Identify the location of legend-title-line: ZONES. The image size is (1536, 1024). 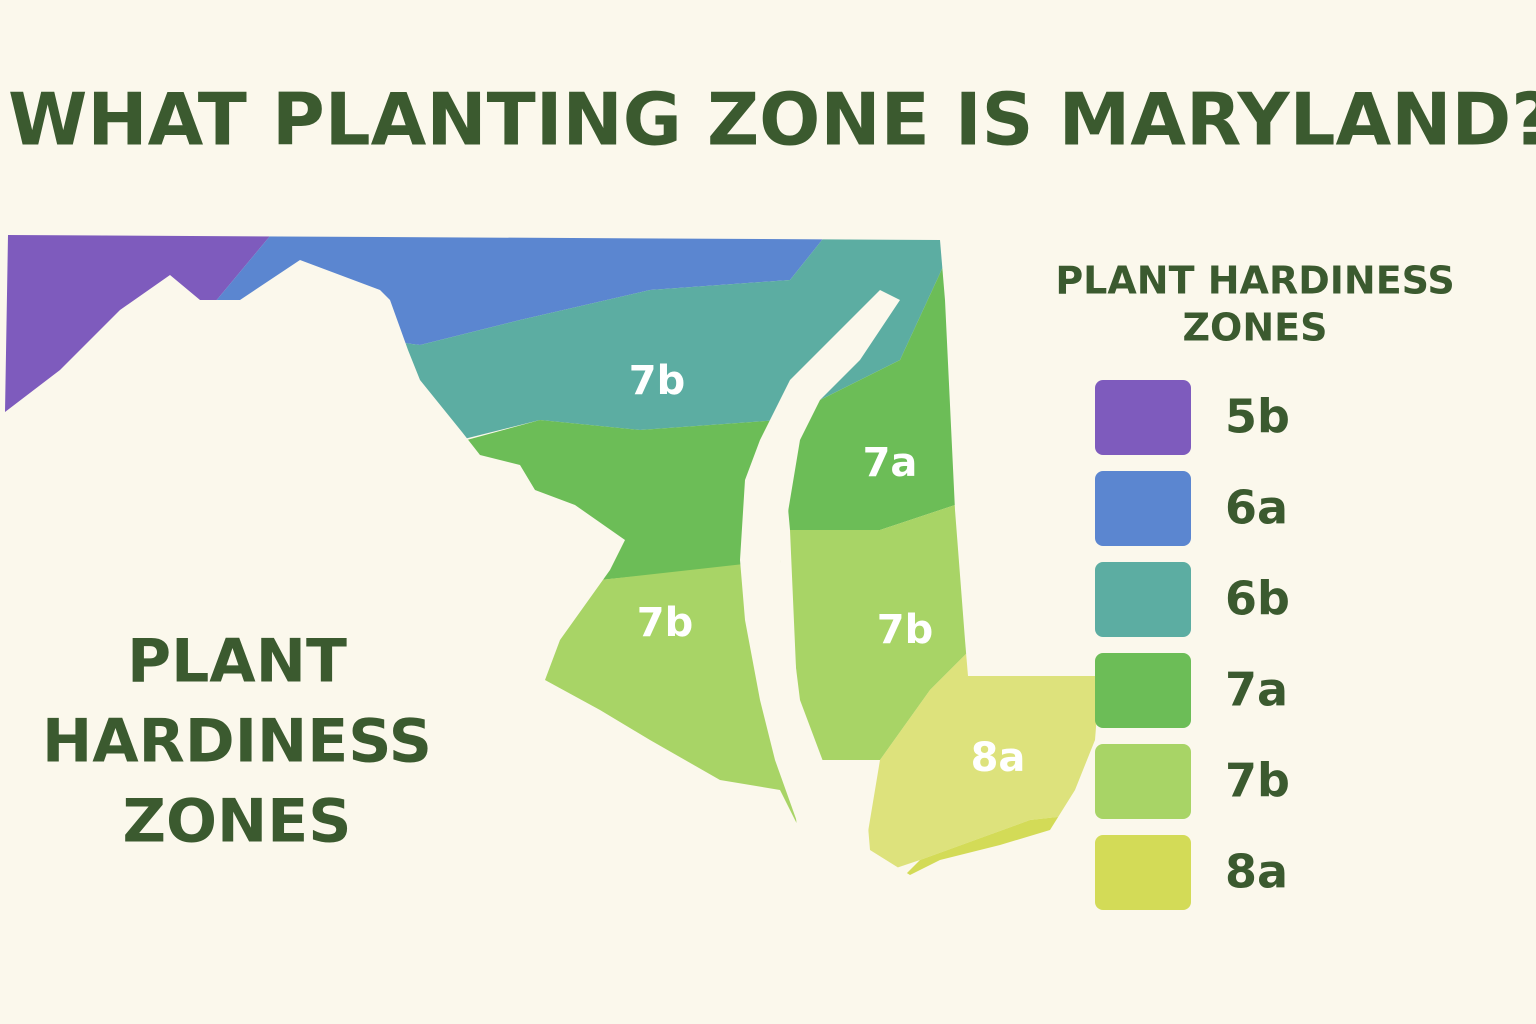
(1255, 328).